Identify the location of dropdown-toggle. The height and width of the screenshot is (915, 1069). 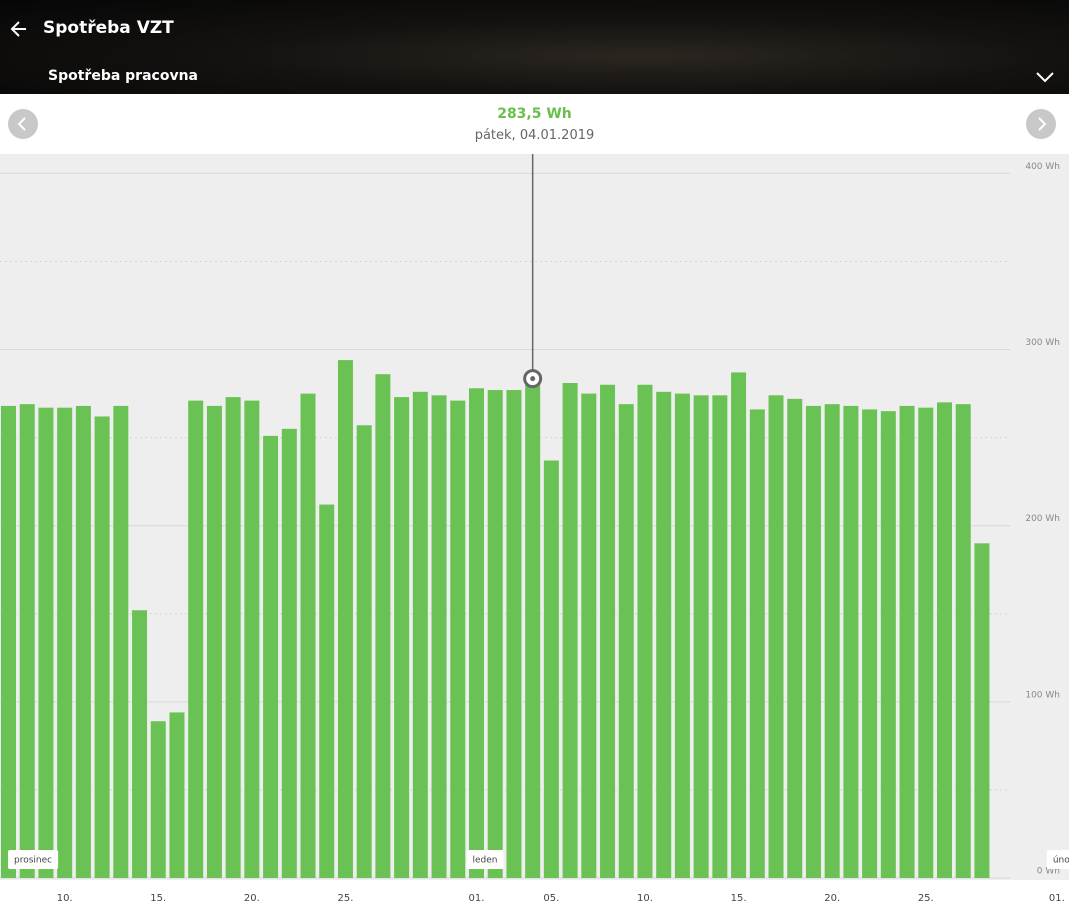
(1045, 77).